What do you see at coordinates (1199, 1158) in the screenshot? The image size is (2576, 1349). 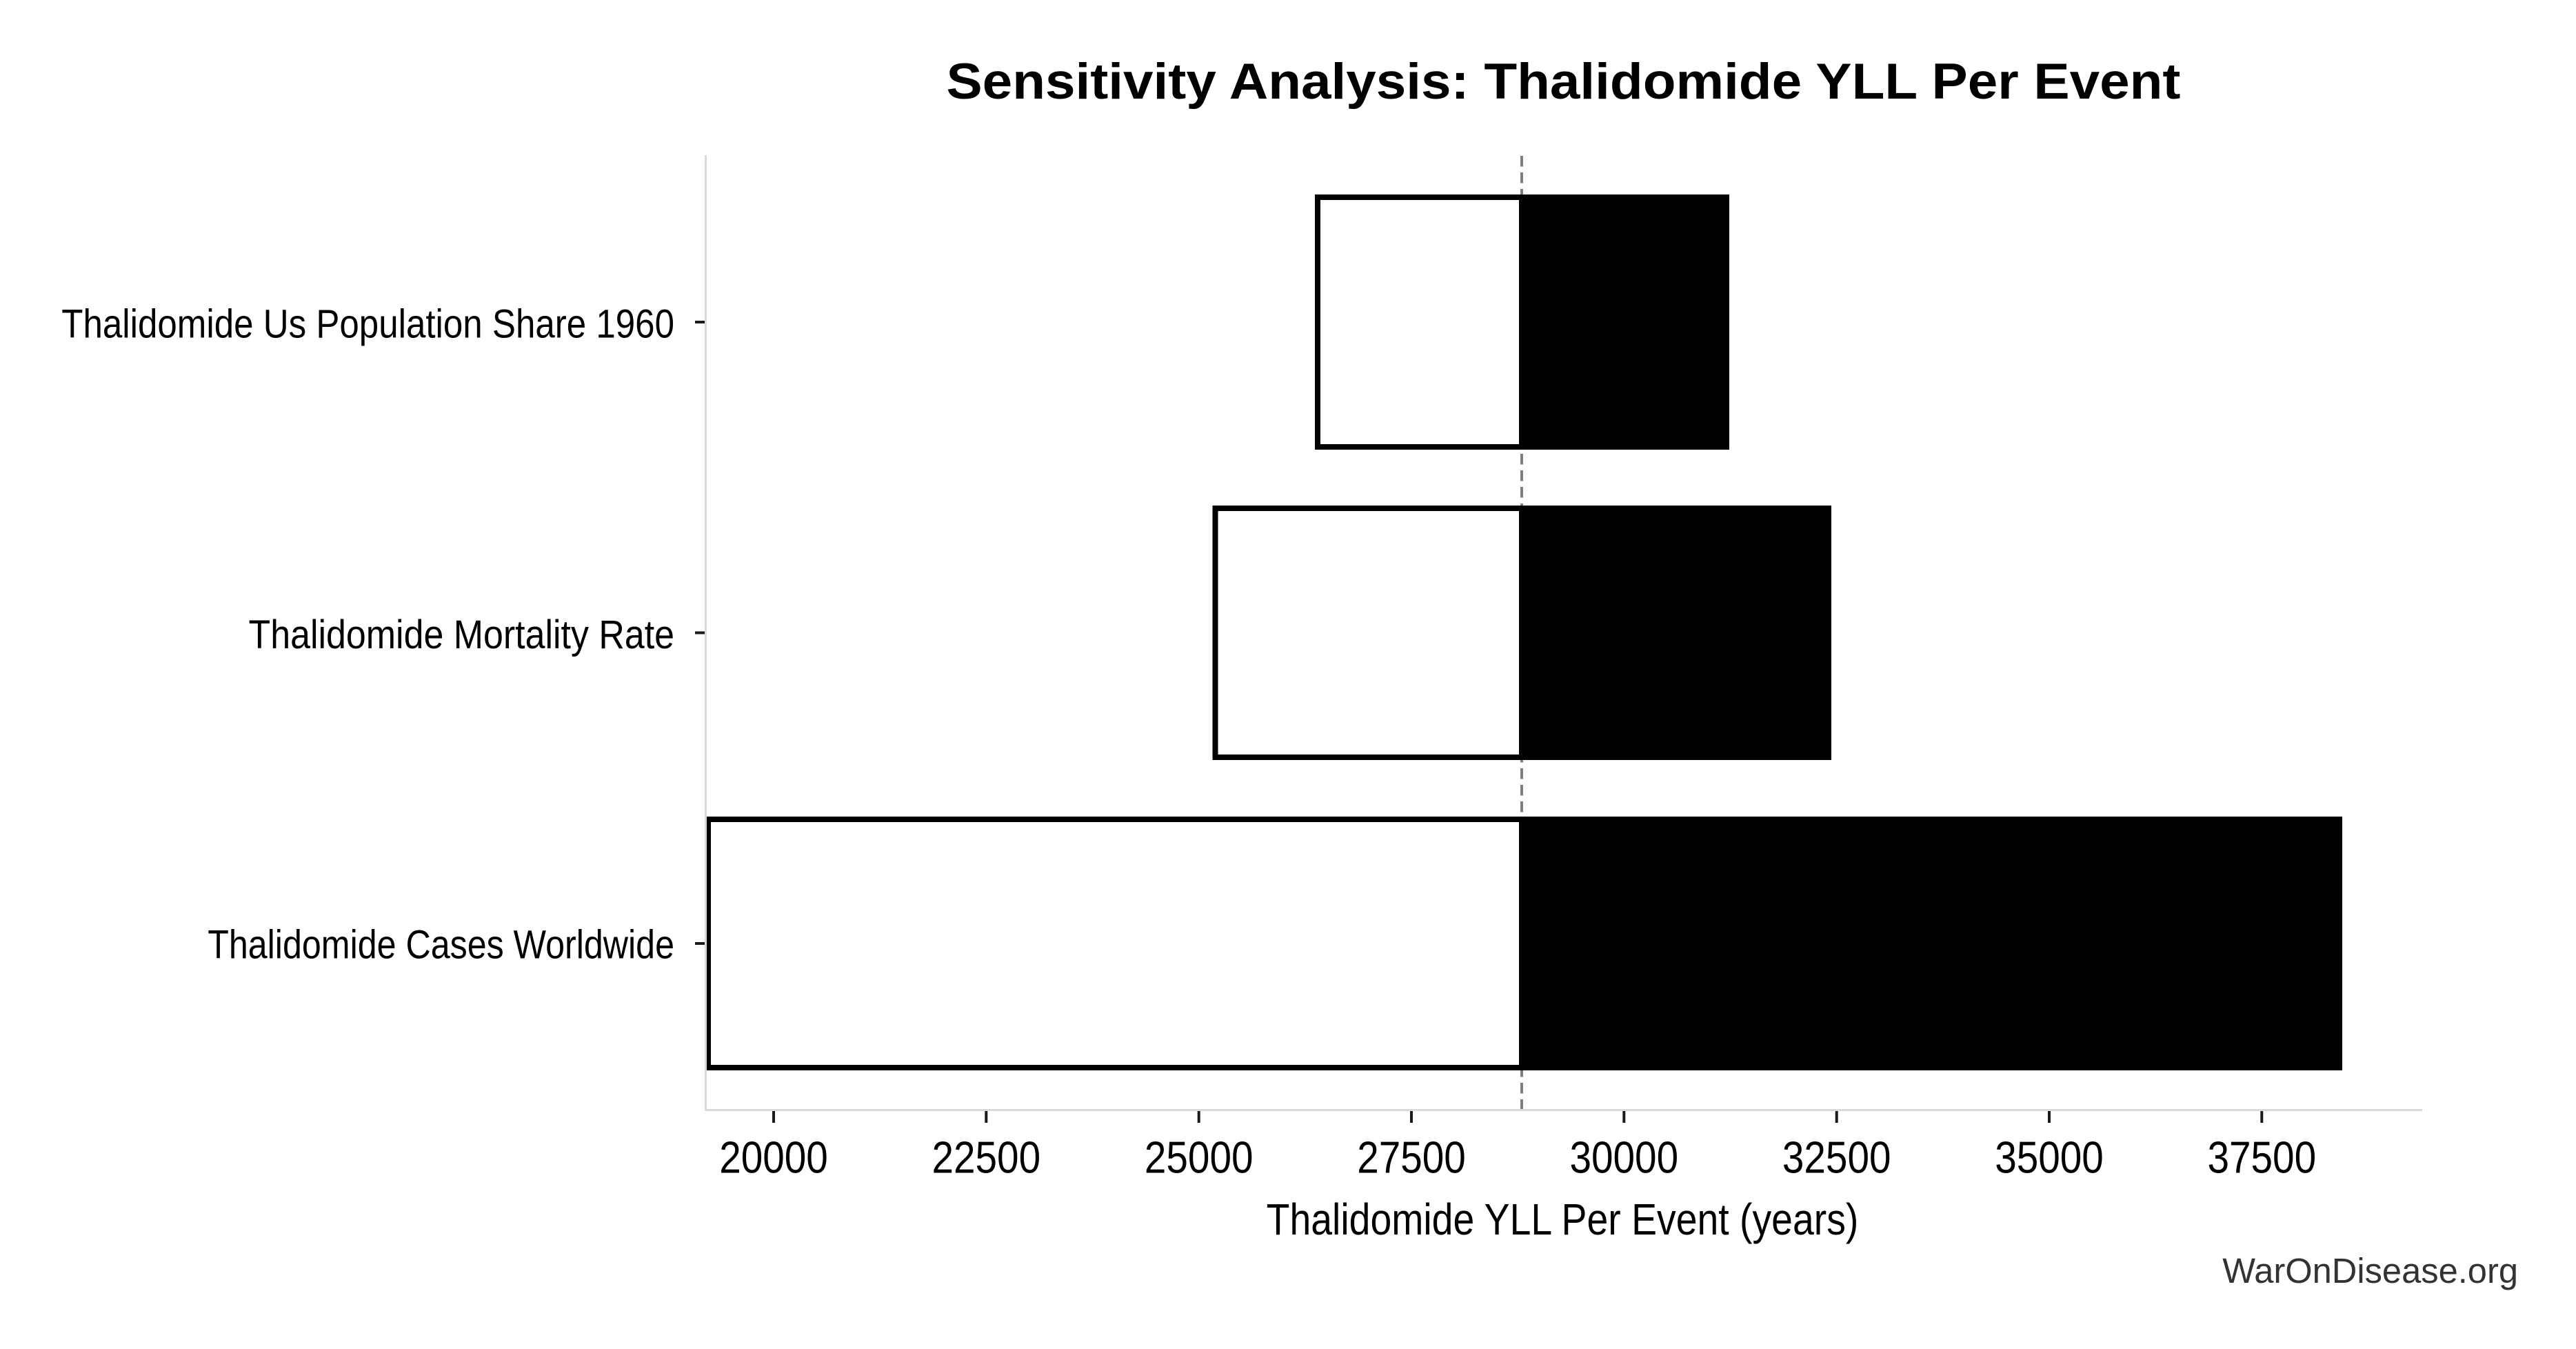 I see `svg-text: 25000` at bounding box center [1199, 1158].